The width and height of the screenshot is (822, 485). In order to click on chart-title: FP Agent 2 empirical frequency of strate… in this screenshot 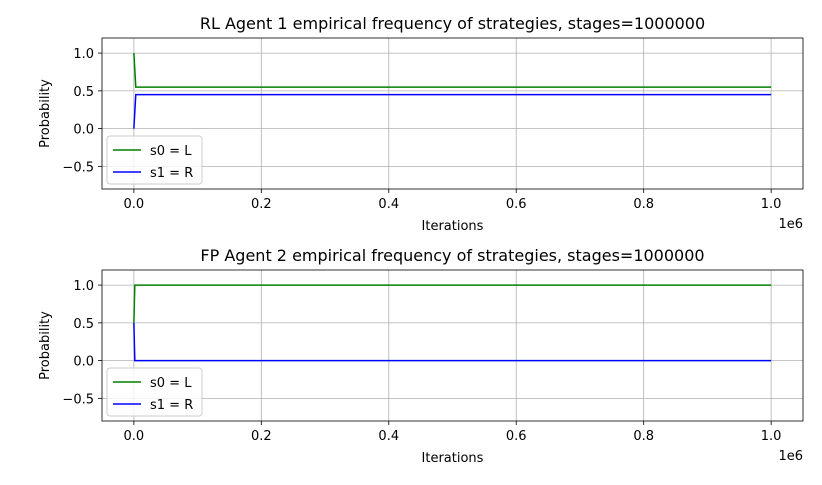, I will do `click(452, 255)`.